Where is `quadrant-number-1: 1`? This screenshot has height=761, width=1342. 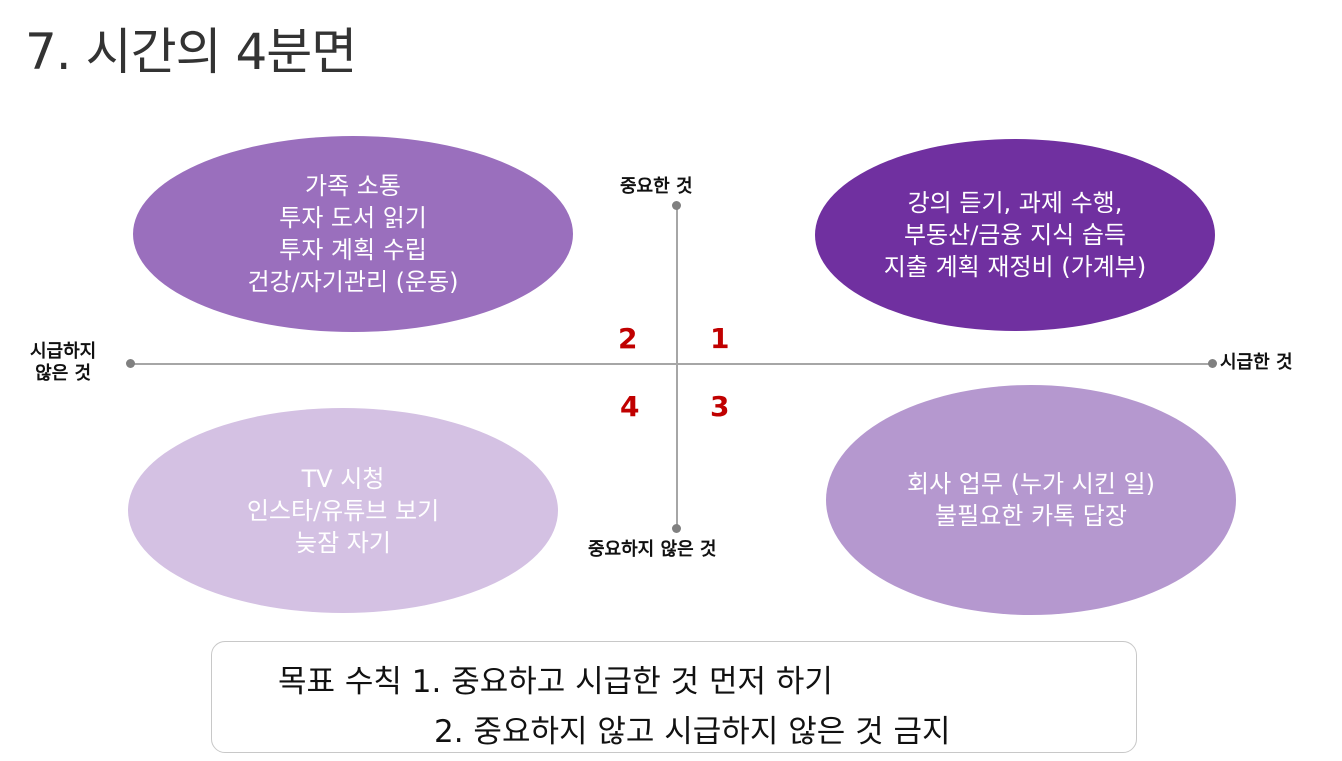
quadrant-number-1: 1 is located at coordinates (720, 338).